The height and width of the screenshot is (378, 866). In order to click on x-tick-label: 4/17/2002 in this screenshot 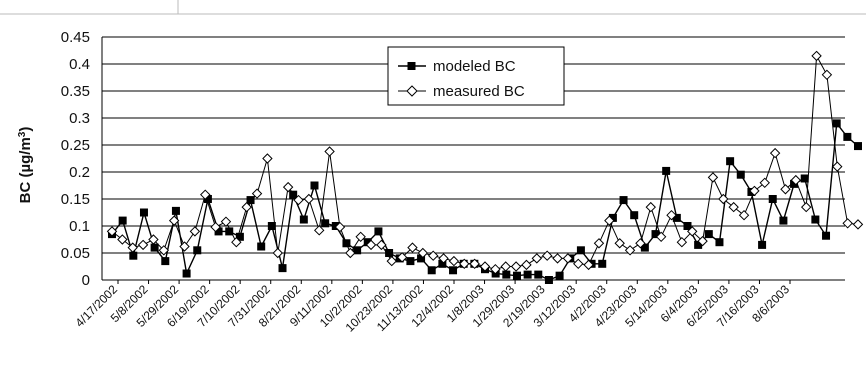, I will do `click(96, 306)`.